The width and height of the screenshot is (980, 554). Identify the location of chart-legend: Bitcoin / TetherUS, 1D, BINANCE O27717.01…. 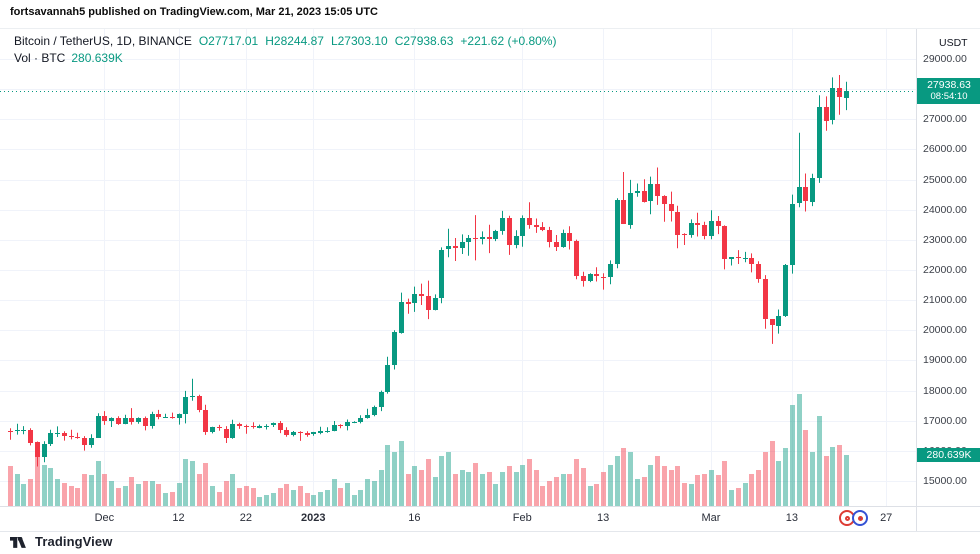
(285, 50).